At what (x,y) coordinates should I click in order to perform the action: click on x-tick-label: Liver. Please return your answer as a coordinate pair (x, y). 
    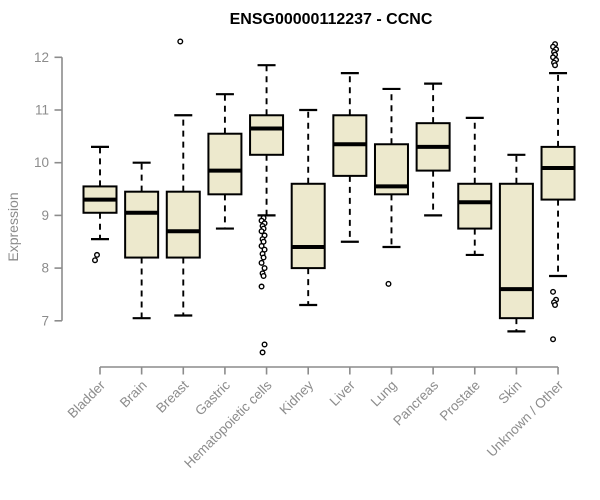
    Looking at the image, I should click on (343, 393).